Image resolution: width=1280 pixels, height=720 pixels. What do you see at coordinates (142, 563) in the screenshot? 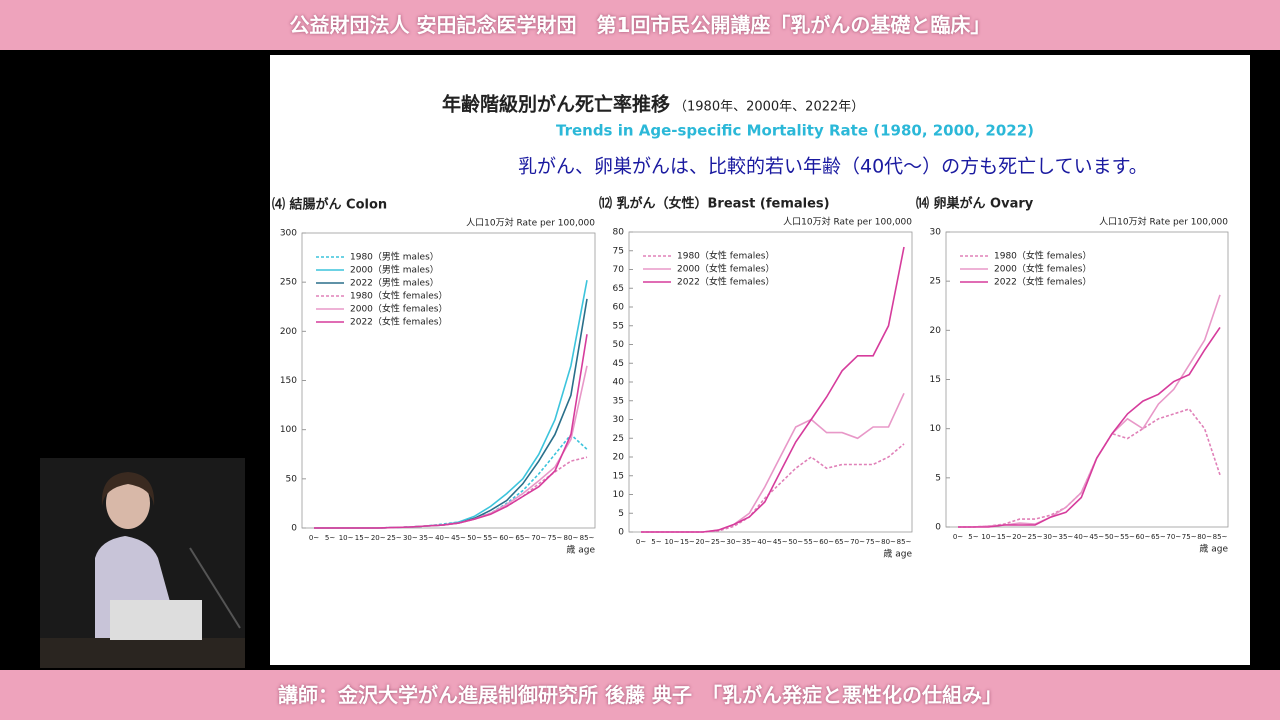
I see `speaker-video` at bounding box center [142, 563].